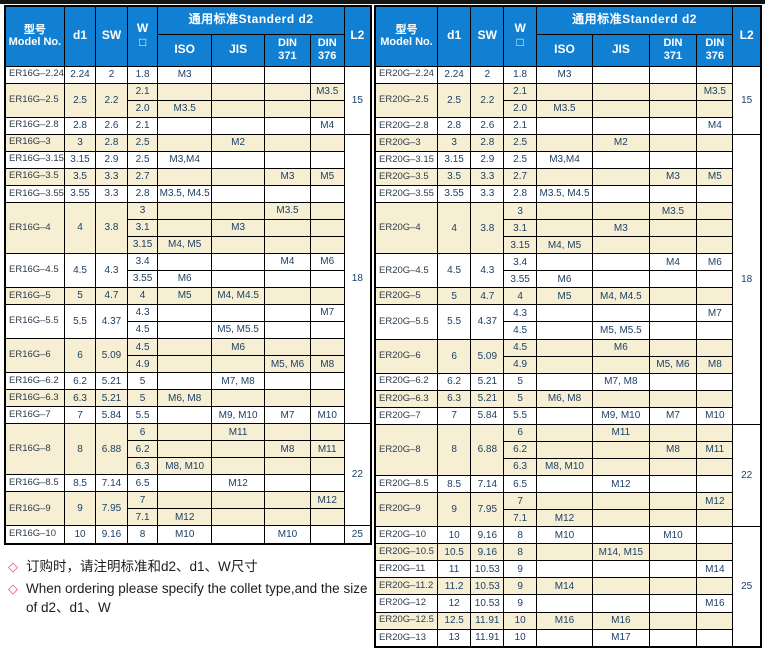 The height and width of the screenshot is (654, 765). What do you see at coordinates (454, 535) in the screenshot?
I see `d1-cell: 10` at bounding box center [454, 535].